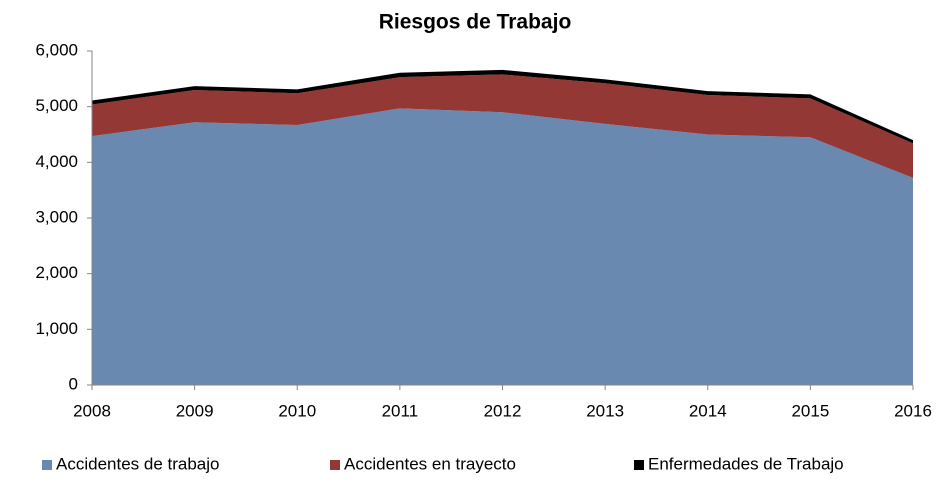 The height and width of the screenshot is (479, 944). What do you see at coordinates (400, 410) in the screenshot?
I see `x-tick-label: 2011` at bounding box center [400, 410].